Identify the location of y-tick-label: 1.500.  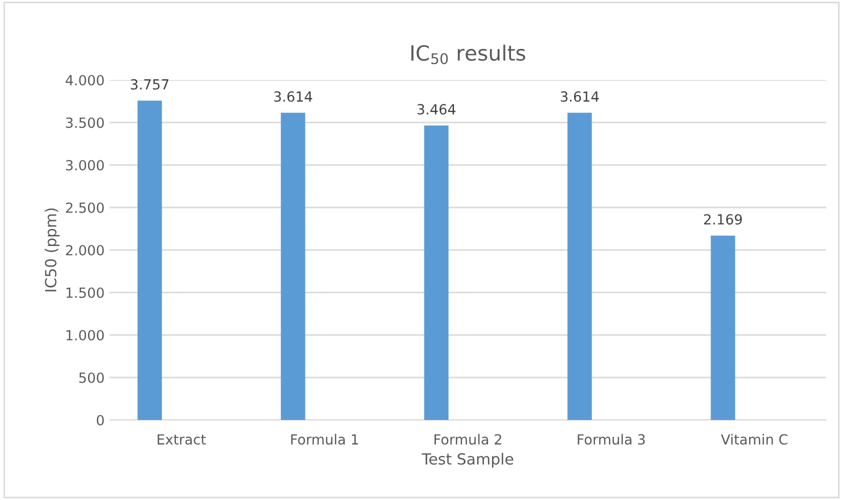
(85, 292).